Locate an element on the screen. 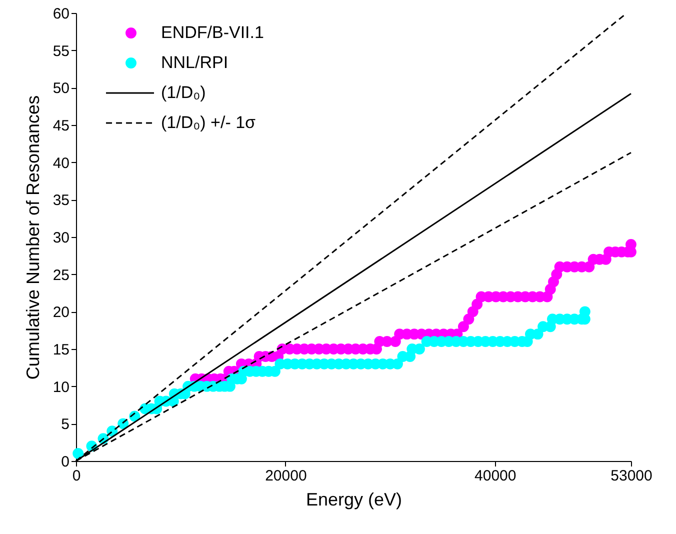 The width and height of the screenshot is (676, 534). y-tick-label: 25 is located at coordinates (61, 275).